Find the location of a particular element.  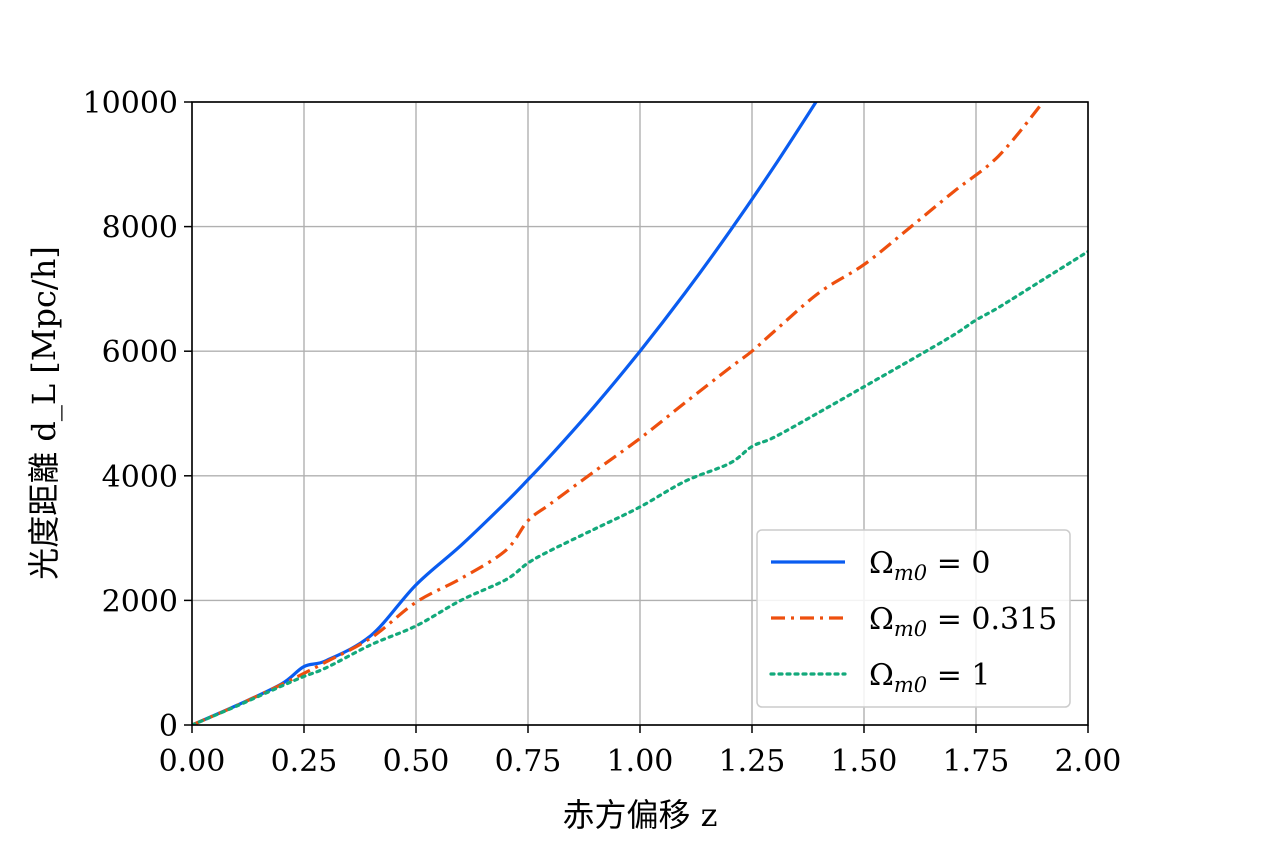

y-tick-label: 4000 is located at coordinates (140, 477).